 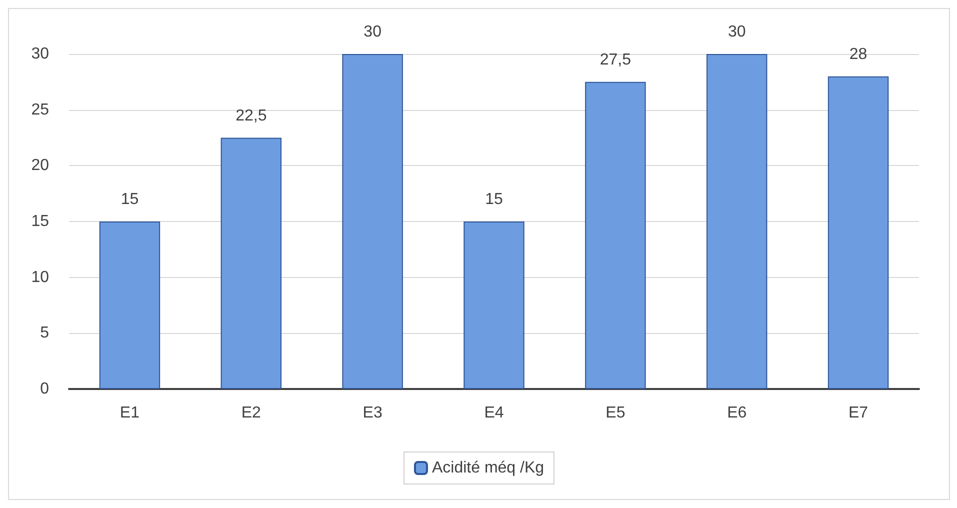 I want to click on data-label: 27,5, so click(x=616, y=59).